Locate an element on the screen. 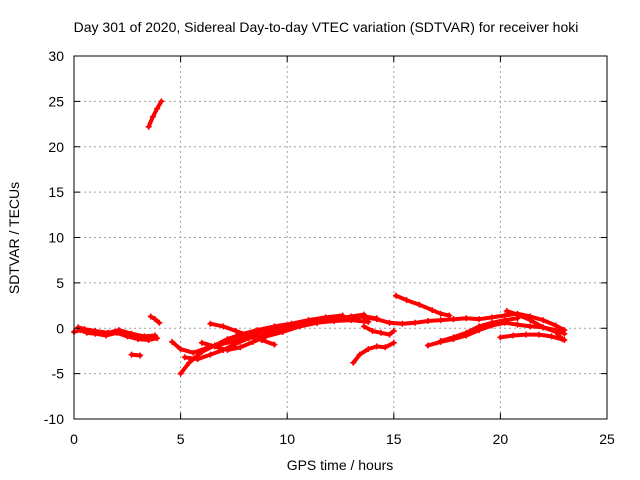 This screenshot has width=640, height=480. y-tick-label: 10 is located at coordinates (56, 238).